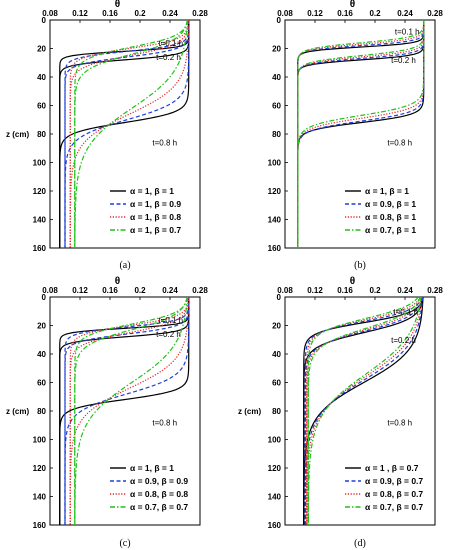 The height and width of the screenshot is (550, 462). Describe the element at coordinates (390, 230) in the screenshot. I see `legend-label: α = 0.7, β = 1` at that location.